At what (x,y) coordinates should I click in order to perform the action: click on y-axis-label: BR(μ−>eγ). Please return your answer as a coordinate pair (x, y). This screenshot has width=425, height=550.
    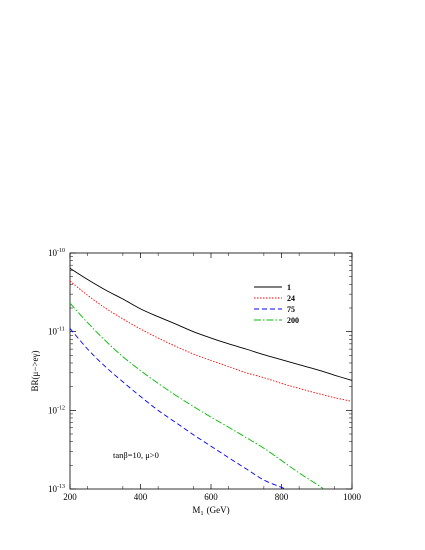
    Looking at the image, I should click on (35, 371).